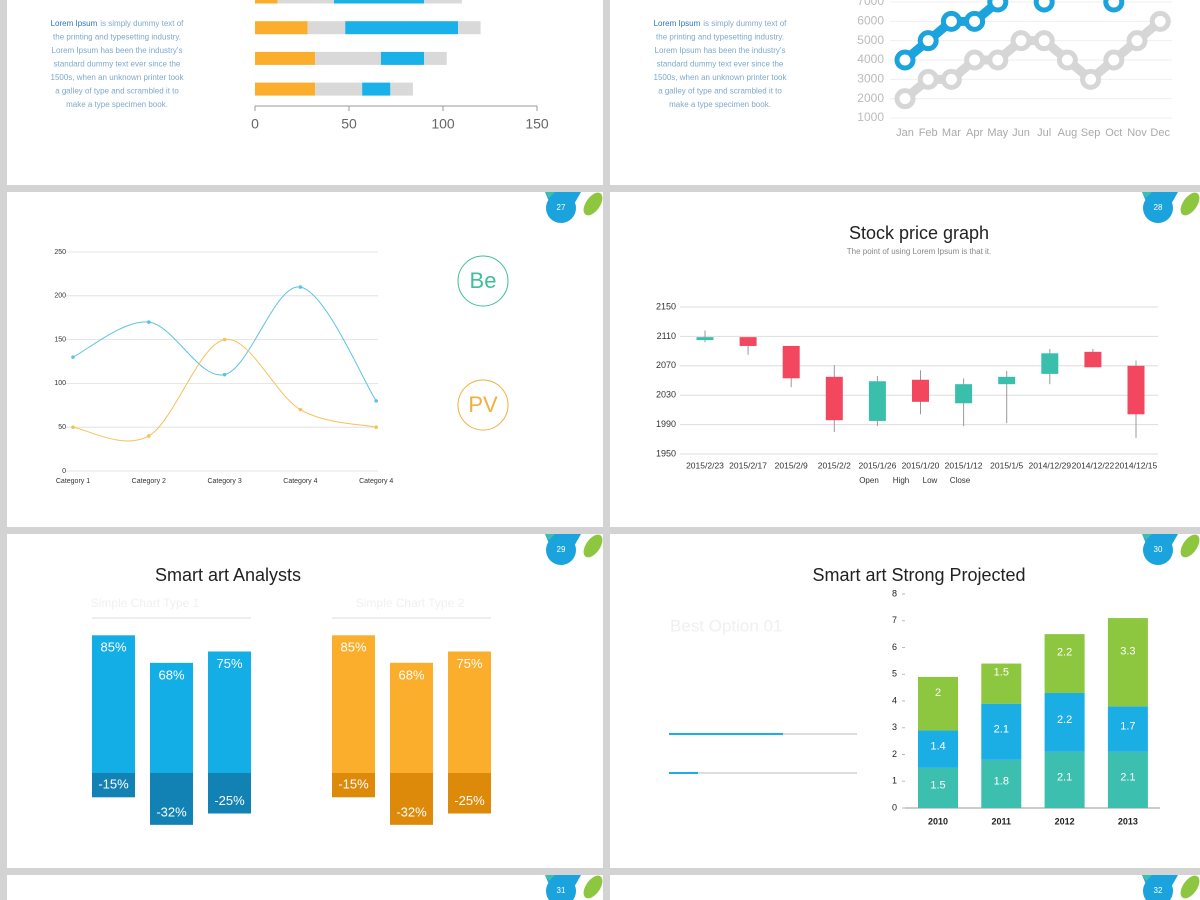 This screenshot has width=1200, height=900. I want to click on body-line: is simply dummy text of, so click(142, 23).